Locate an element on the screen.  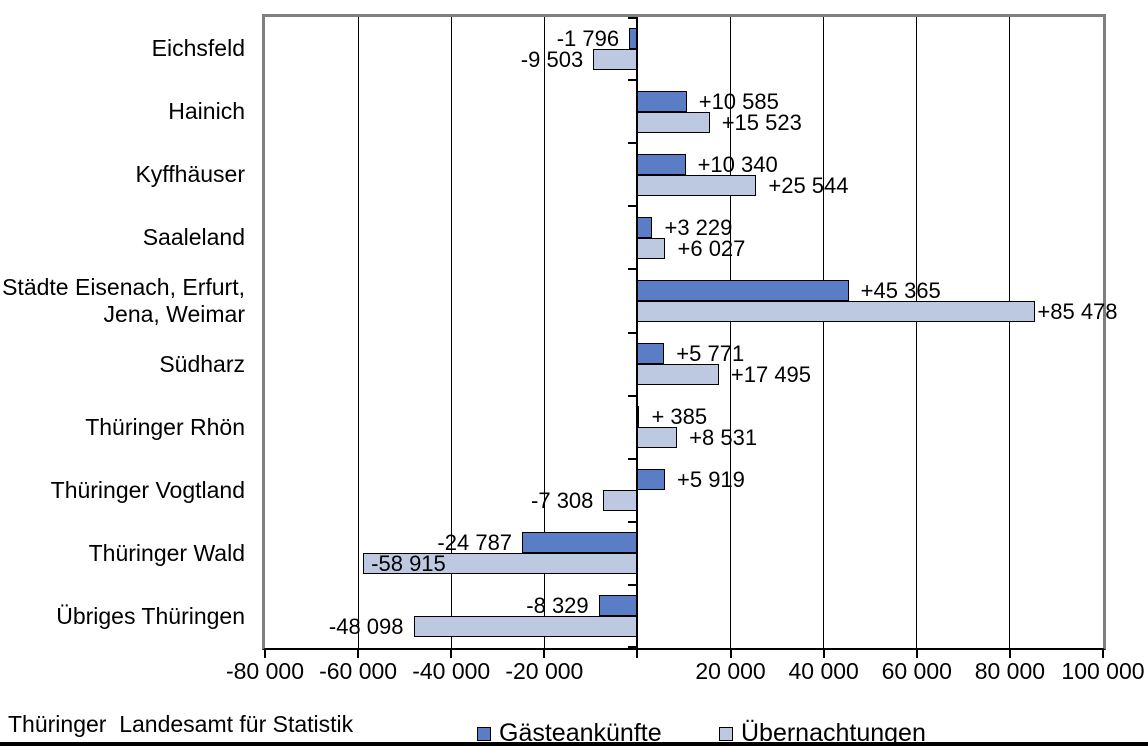
category-label: Städte Eisenach, Erfurt, Jena, Weimar is located at coordinates (123, 300).